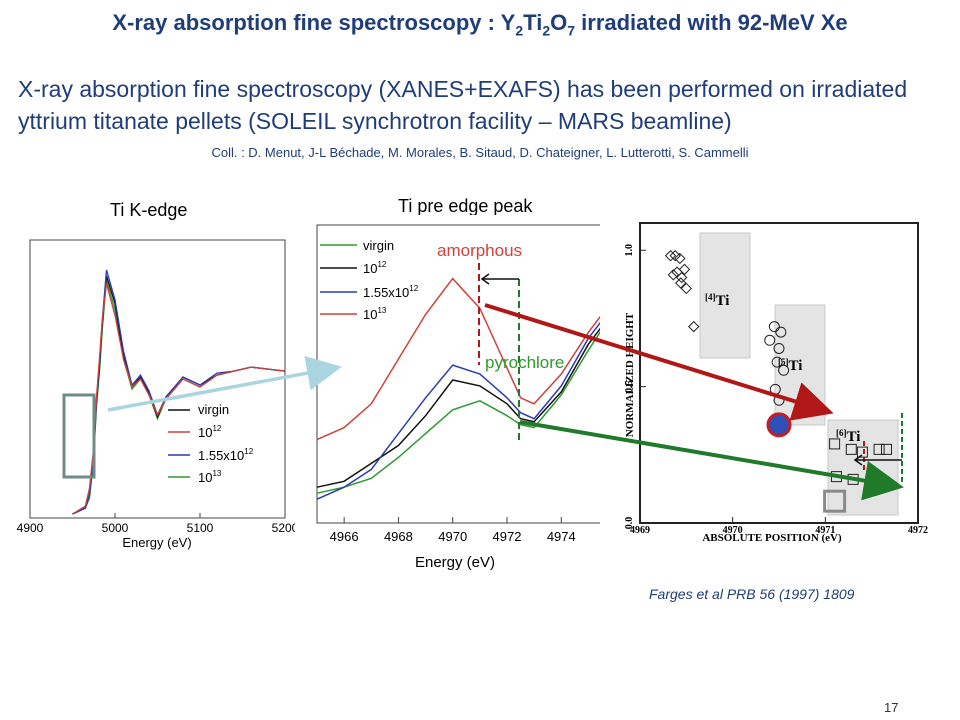 Image resolution: width=960 pixels, height=720 pixels. Describe the element at coordinates (455, 562) in the screenshot. I see `pre-edge-xlabel: Energy (eV)` at that location.